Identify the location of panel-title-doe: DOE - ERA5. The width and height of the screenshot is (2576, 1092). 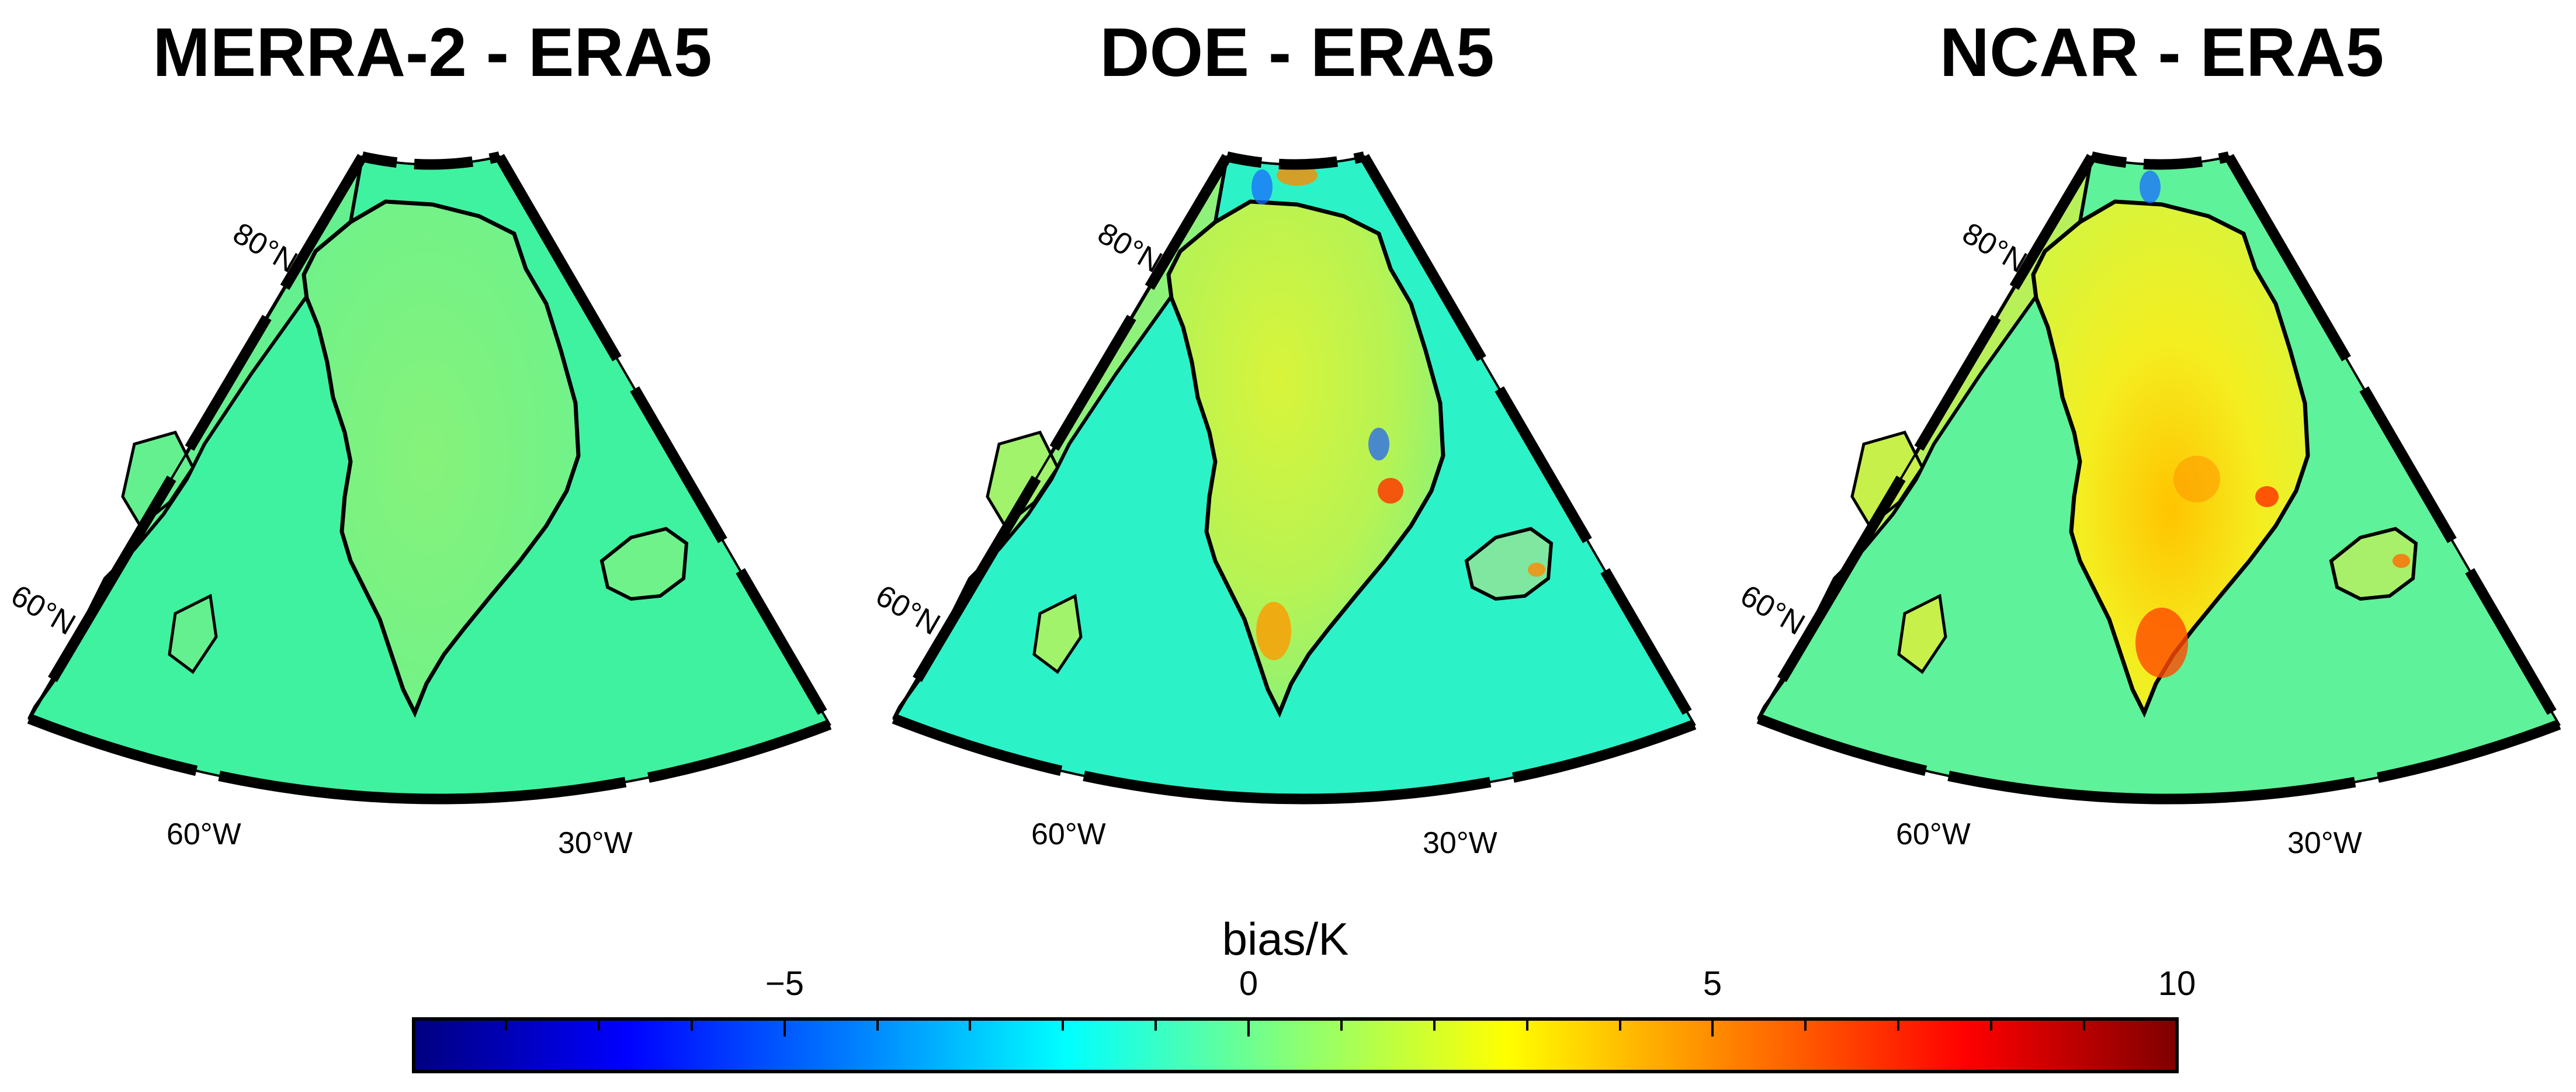
(1298, 52).